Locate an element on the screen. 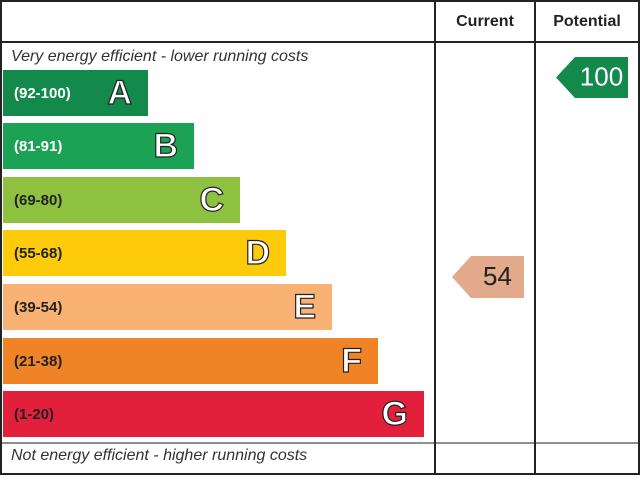  band-range: (55-68) is located at coordinates (38, 253).